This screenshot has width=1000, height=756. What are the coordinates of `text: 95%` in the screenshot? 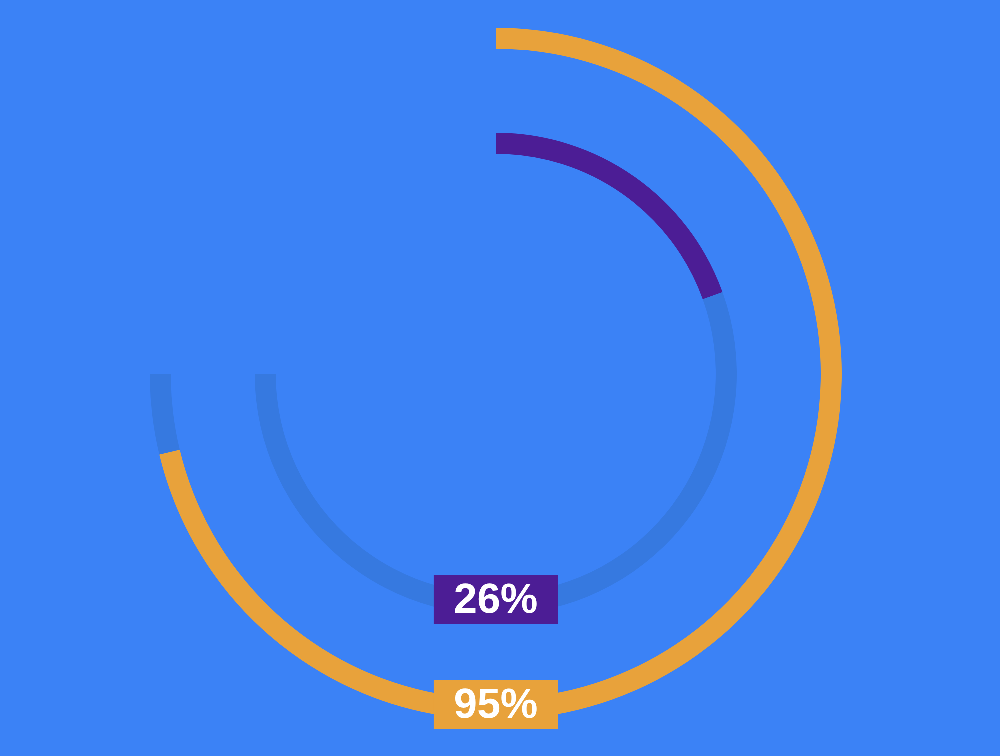 It's located at (496, 704).